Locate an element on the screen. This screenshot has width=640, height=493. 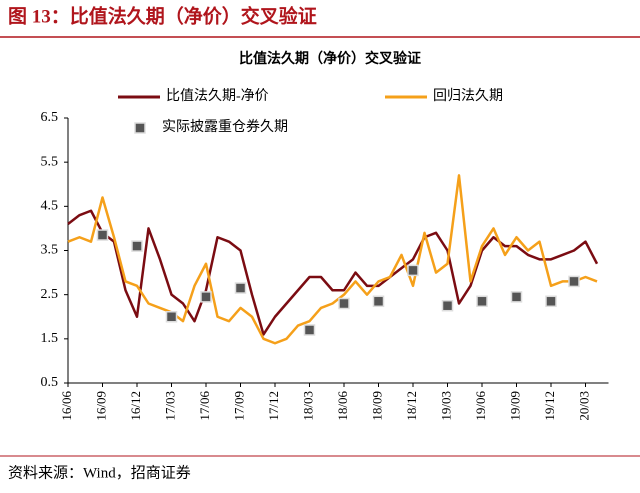
x-tick-label: 18/06 is located at coordinates (342, 406).